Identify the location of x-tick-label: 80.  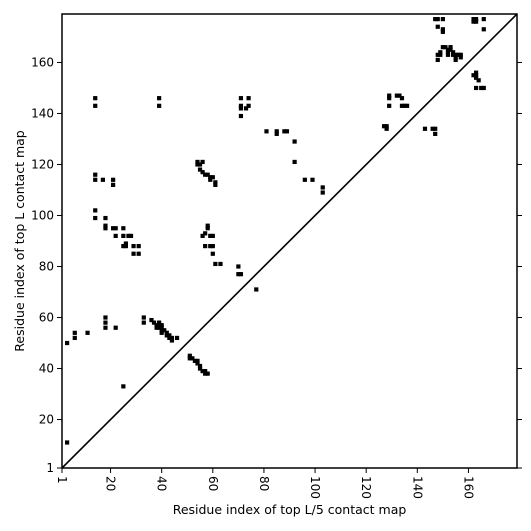
(264, 483).